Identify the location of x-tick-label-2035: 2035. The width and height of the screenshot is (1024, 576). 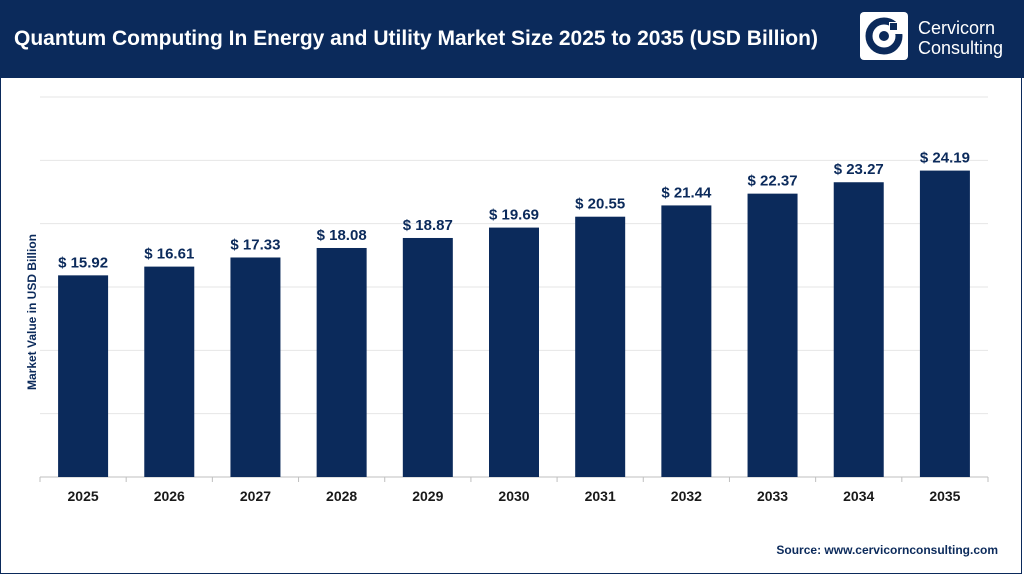
(944, 496).